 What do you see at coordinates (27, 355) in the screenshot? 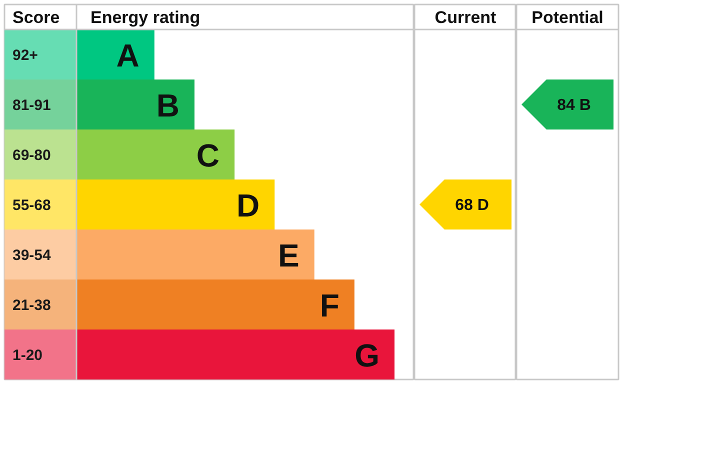
I see `y-tick-label: 1-20` at bounding box center [27, 355].